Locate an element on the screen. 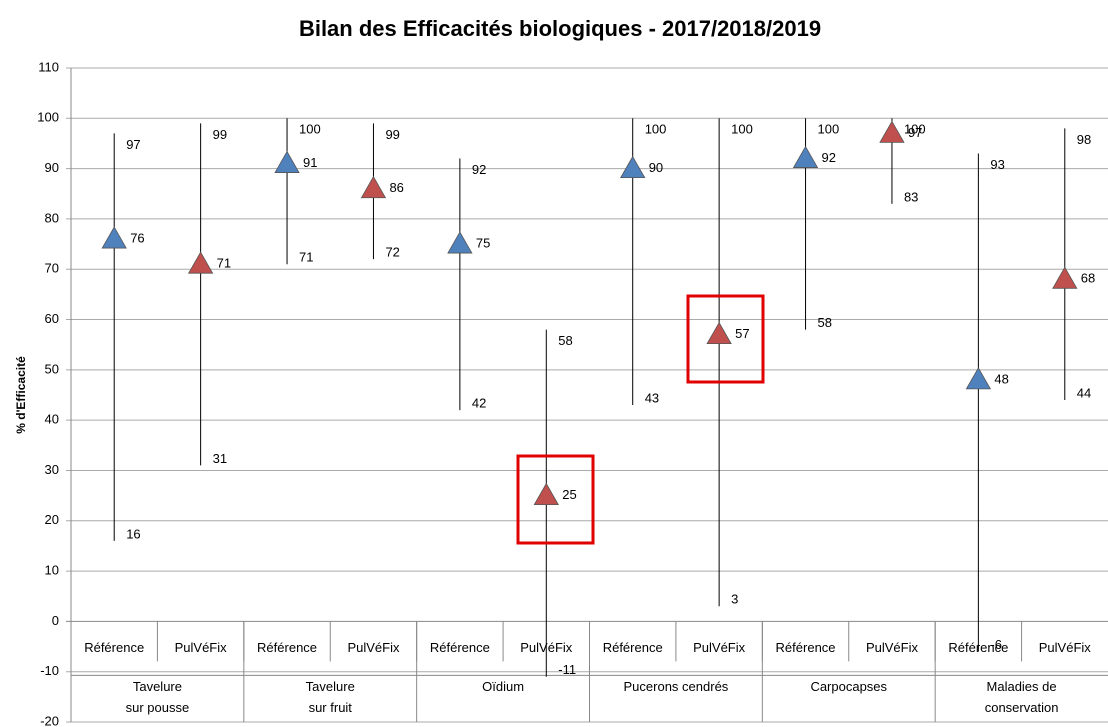 Image resolution: width=1108 pixels, height=727 pixels. y-tick-label: -20 is located at coordinates (49, 720).